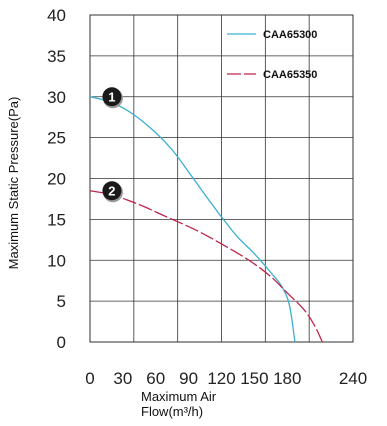 Image resolution: width=387 pixels, height=426 pixels. I want to click on marker-label: 2, so click(111, 190).